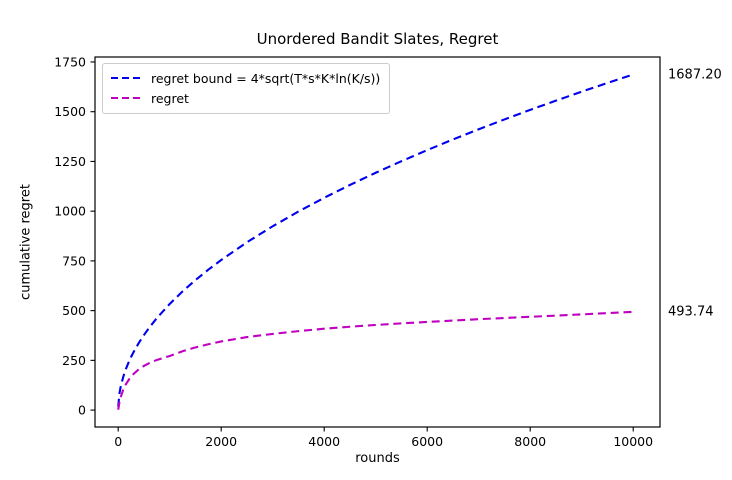 The image size is (732, 480). What do you see at coordinates (74, 236) in the screenshot?
I see `y-axis-ticks: 0 250 500 750 1000 1250 1500 1750` at bounding box center [74, 236].